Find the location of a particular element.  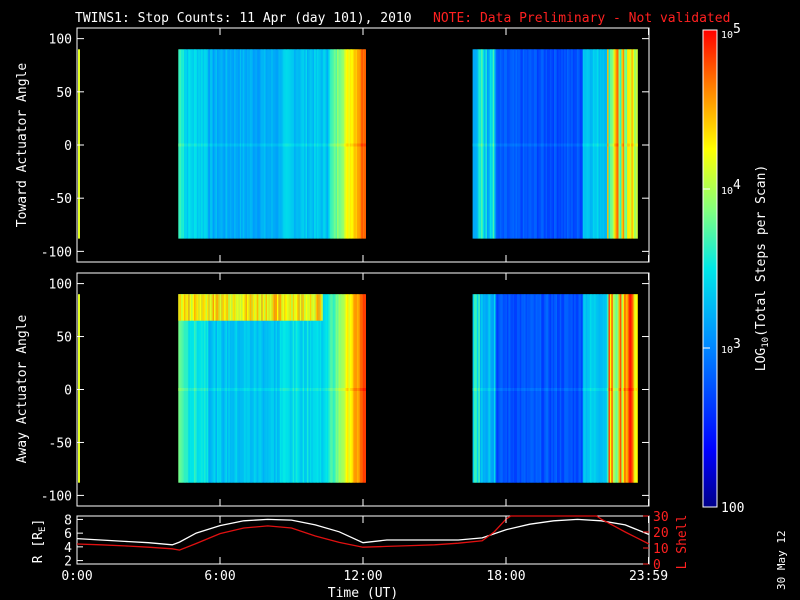

colorbar-tick-label: 103 is located at coordinates (731, 346).